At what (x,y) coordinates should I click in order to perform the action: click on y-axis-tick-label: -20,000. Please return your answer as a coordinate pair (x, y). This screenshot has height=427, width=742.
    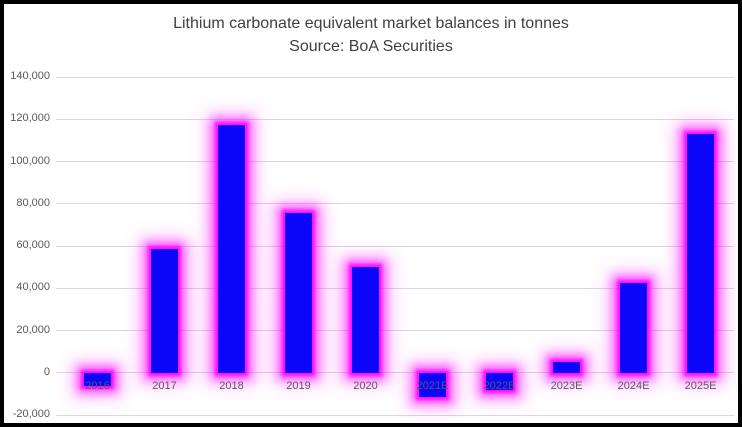
    Looking at the image, I should click on (31, 414).